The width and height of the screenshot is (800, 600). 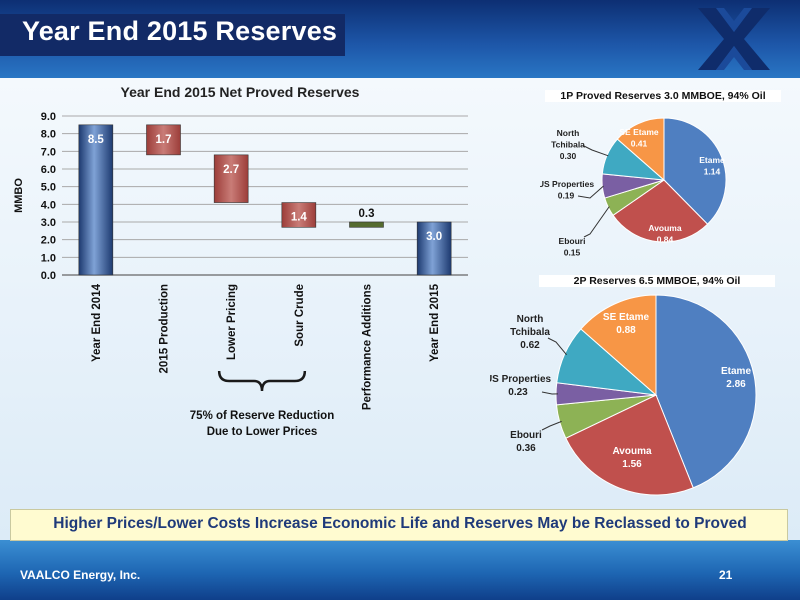 I want to click on y-tick-label: 3.0, so click(x=48, y=223).